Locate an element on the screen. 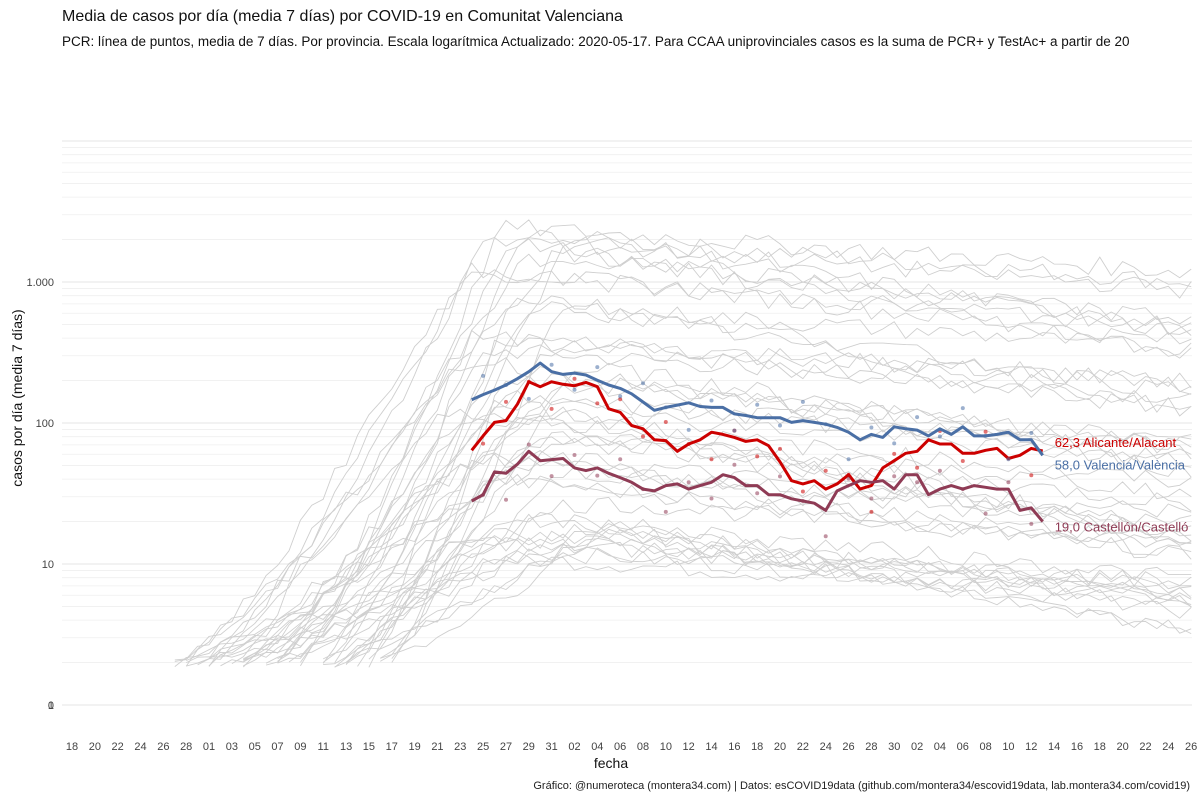 The height and width of the screenshot is (800, 1200). y-tick-label: 0 is located at coordinates (51, 706).